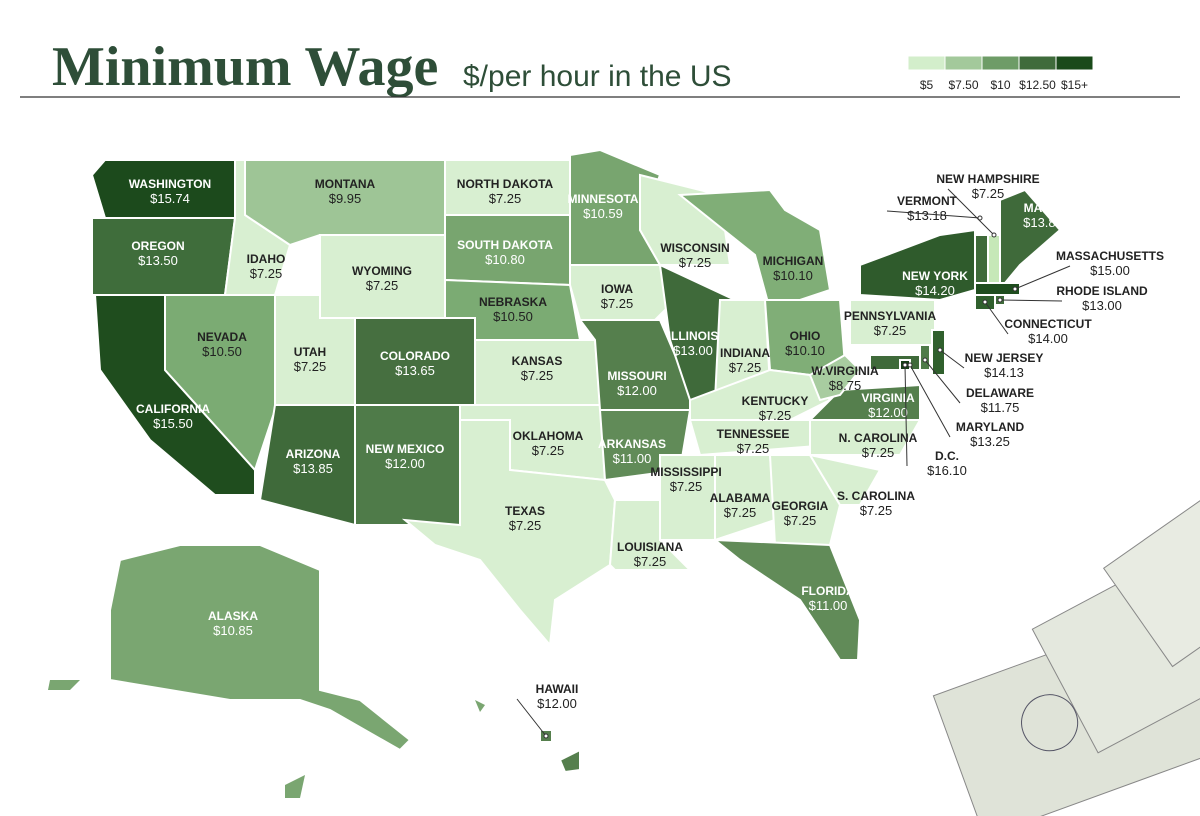 Image resolution: width=1200 pixels, height=816 pixels. What do you see at coordinates (947, 456) in the screenshot?
I see `state-name: D.C.` at bounding box center [947, 456].